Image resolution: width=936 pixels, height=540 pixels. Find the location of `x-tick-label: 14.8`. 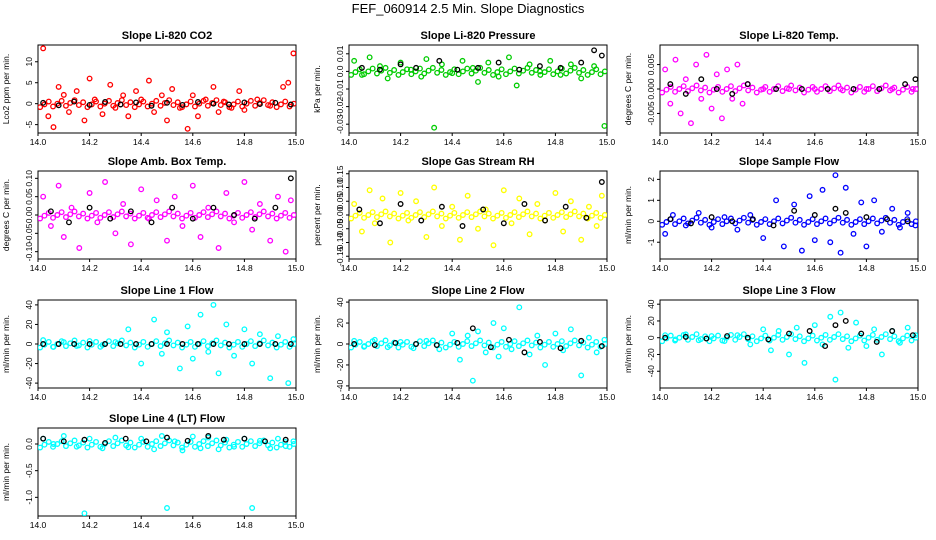

x-tick-label: 14.8 is located at coordinates (555, 268).